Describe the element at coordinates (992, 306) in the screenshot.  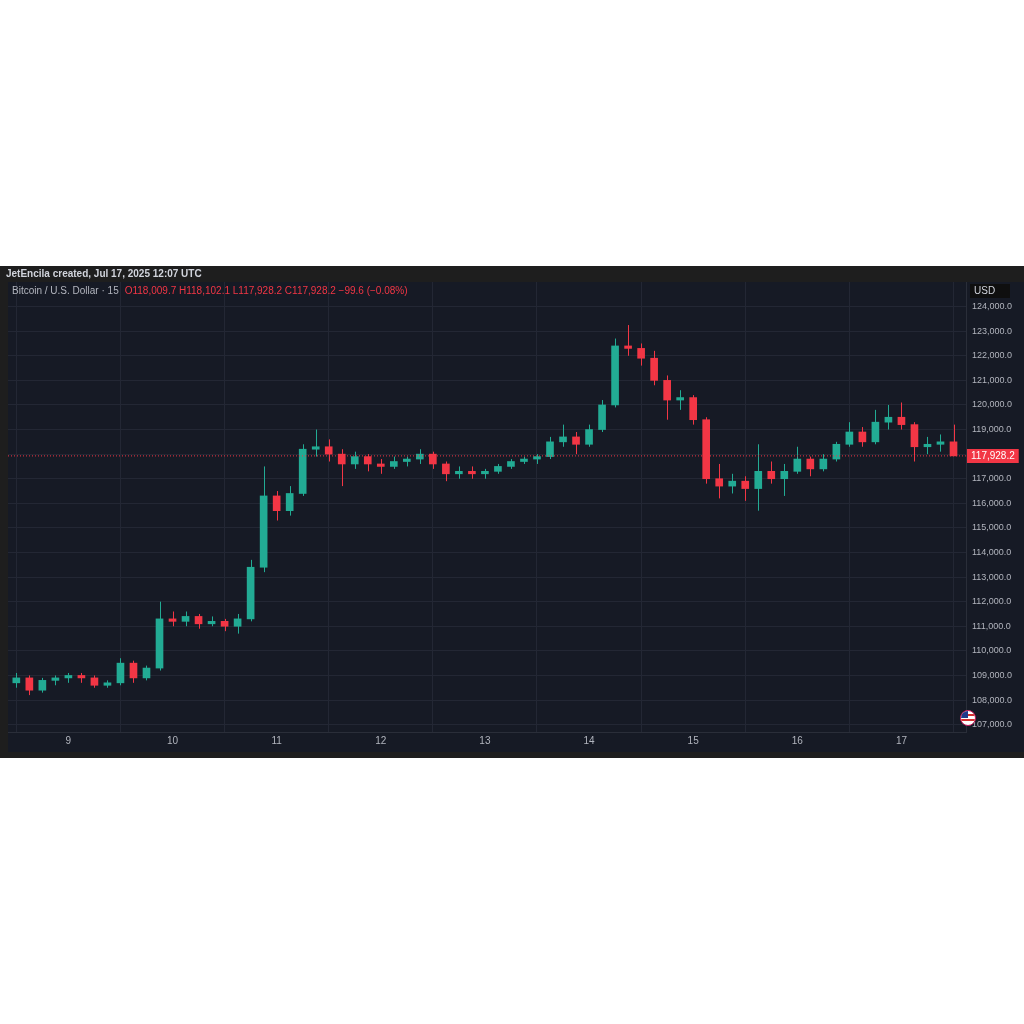
I see `y-tick-label: 124,000.0` at that location.